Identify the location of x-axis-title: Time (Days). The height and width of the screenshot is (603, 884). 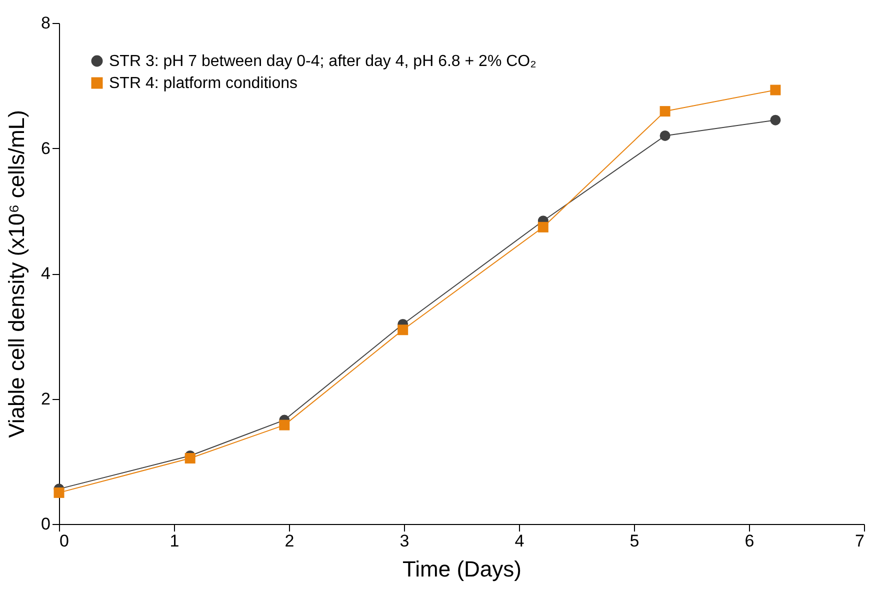
(462, 569).